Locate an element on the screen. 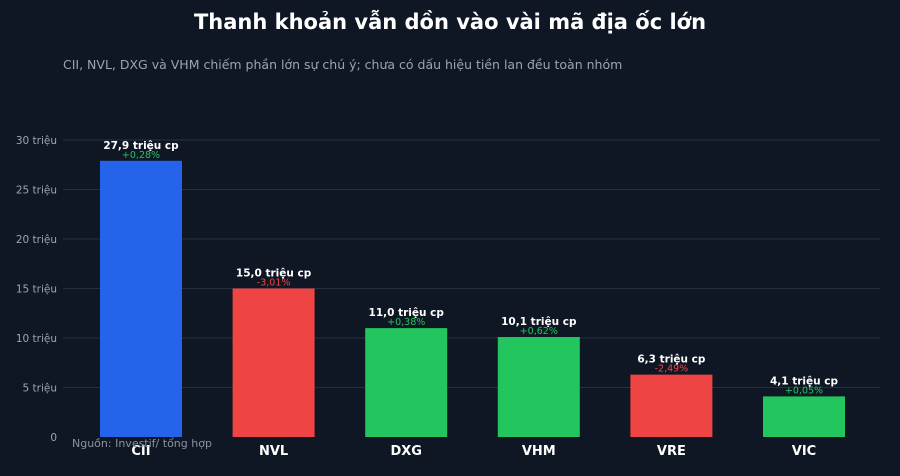  value-label: 6,3 triệu cp is located at coordinates (671, 360).